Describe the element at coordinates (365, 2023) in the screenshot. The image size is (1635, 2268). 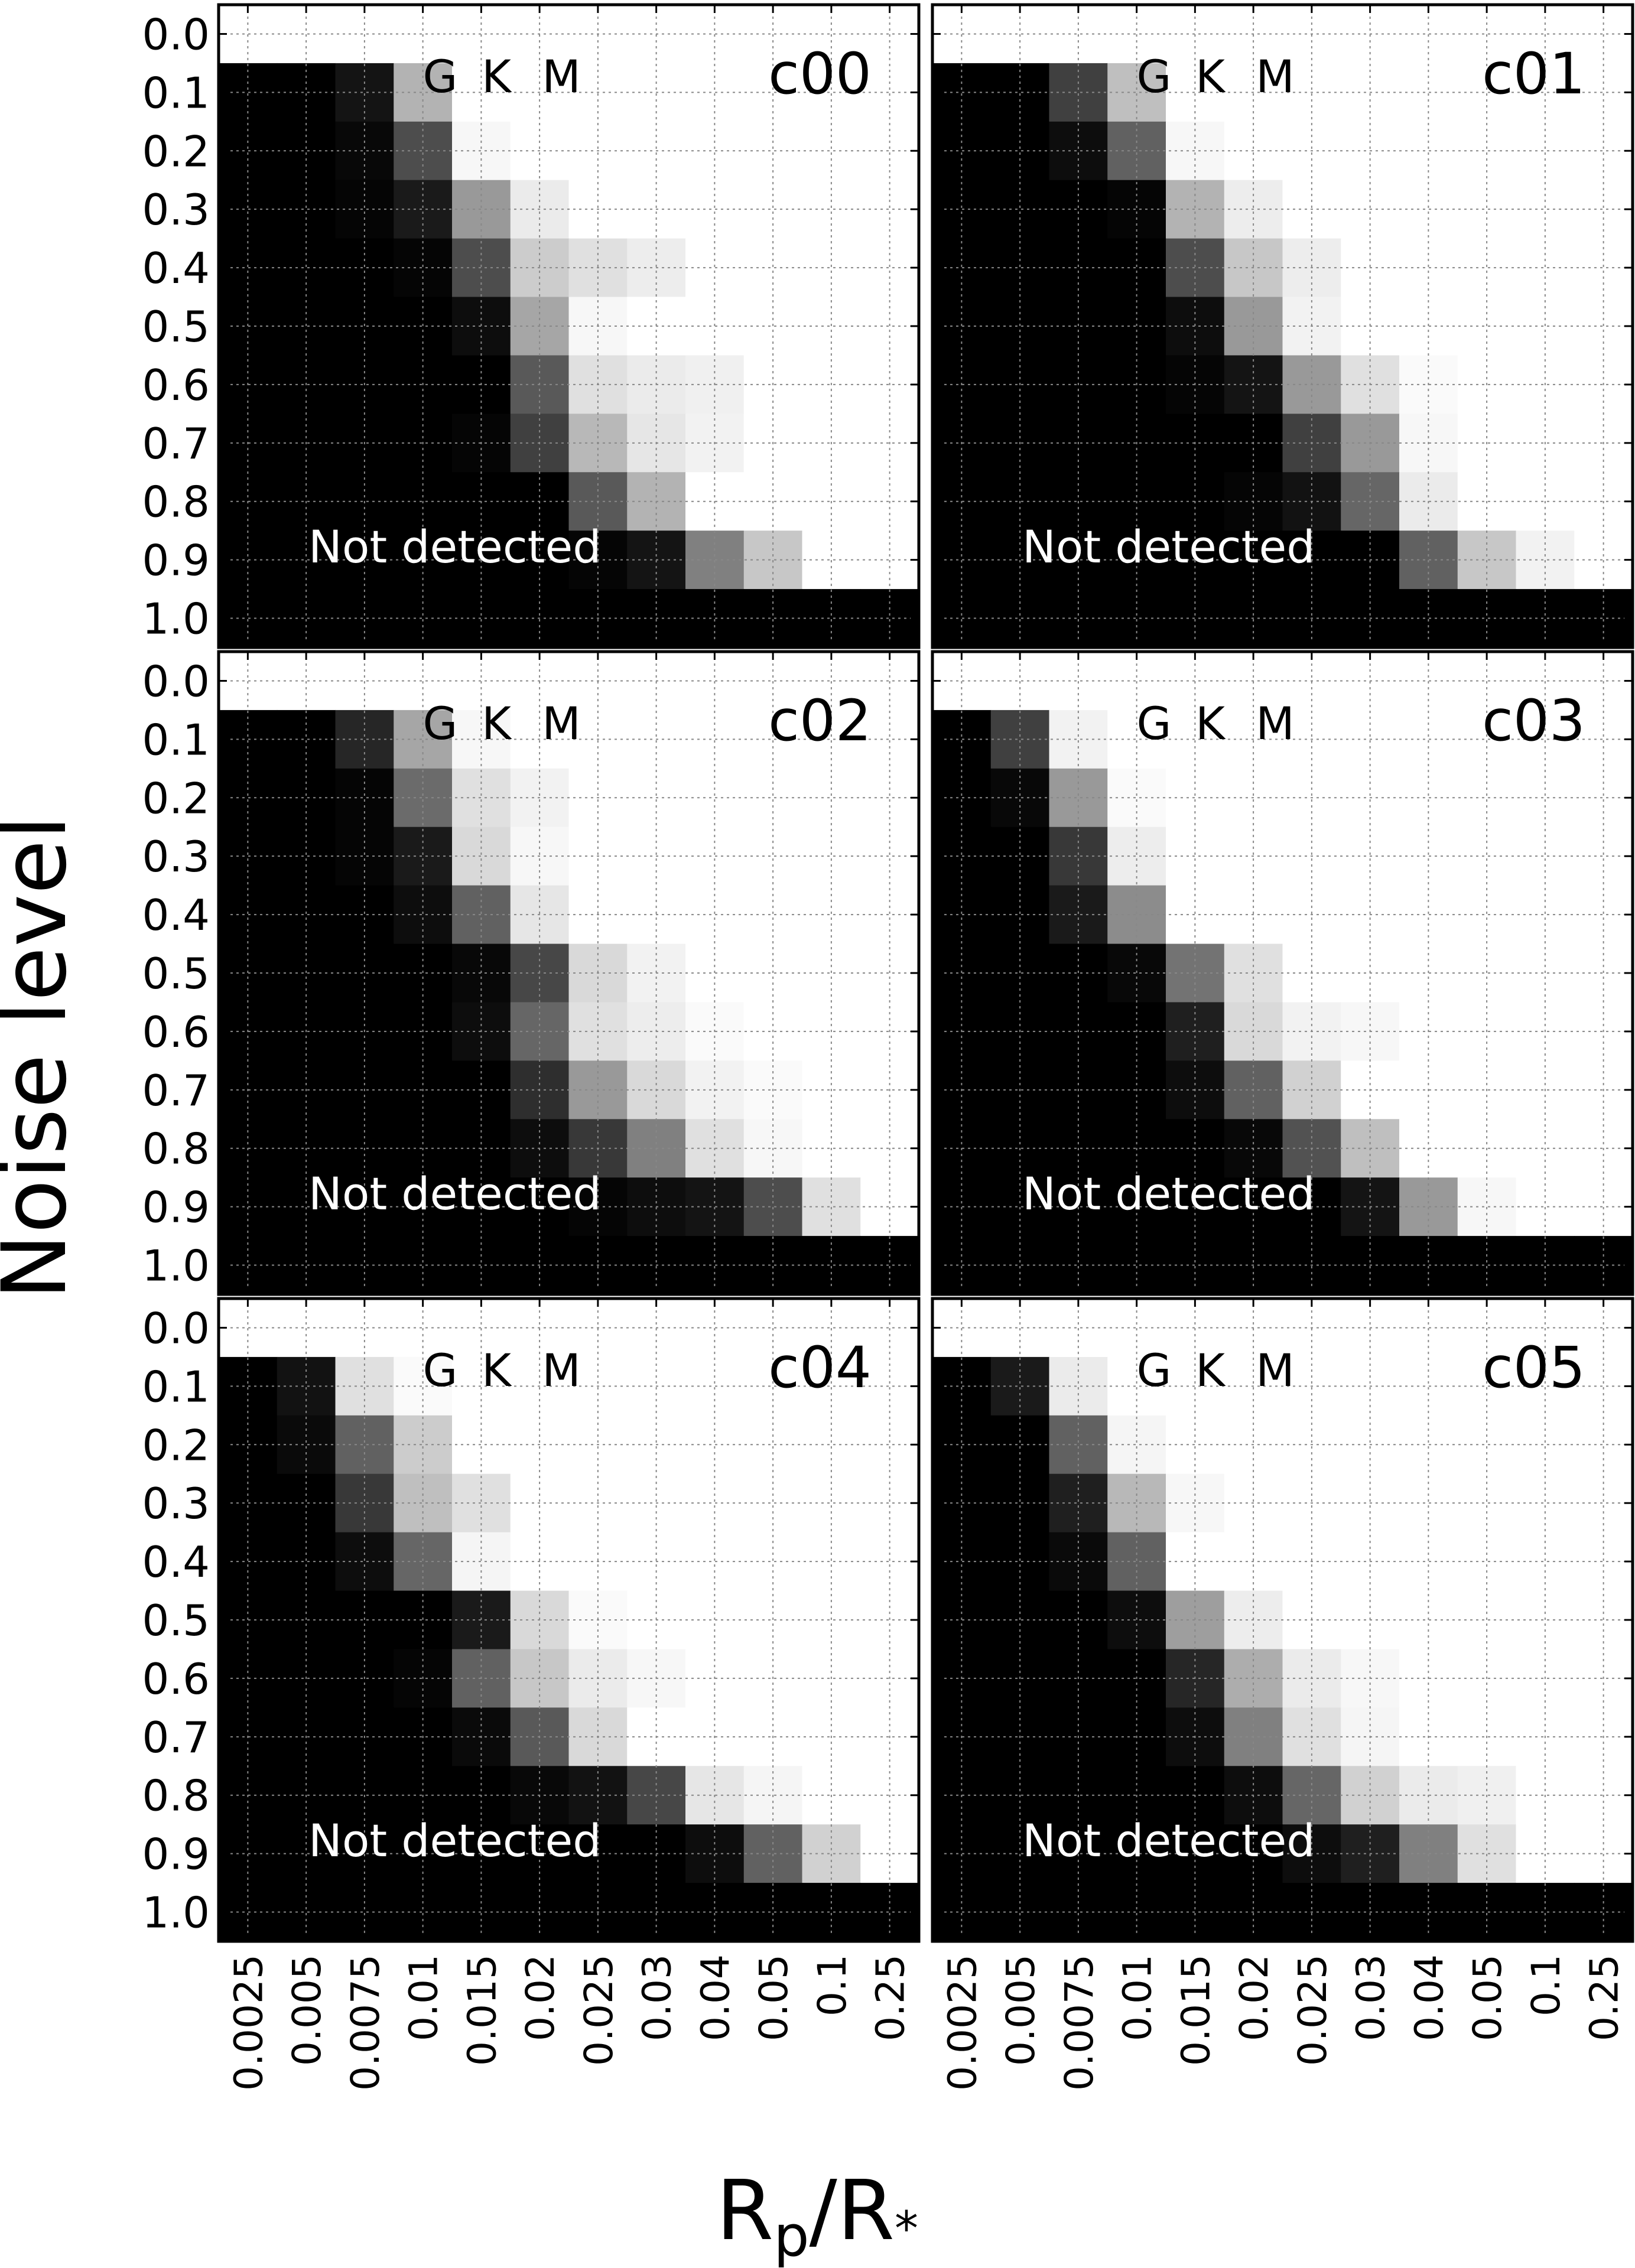
I see `x-tick-label: 0.0075` at that location.